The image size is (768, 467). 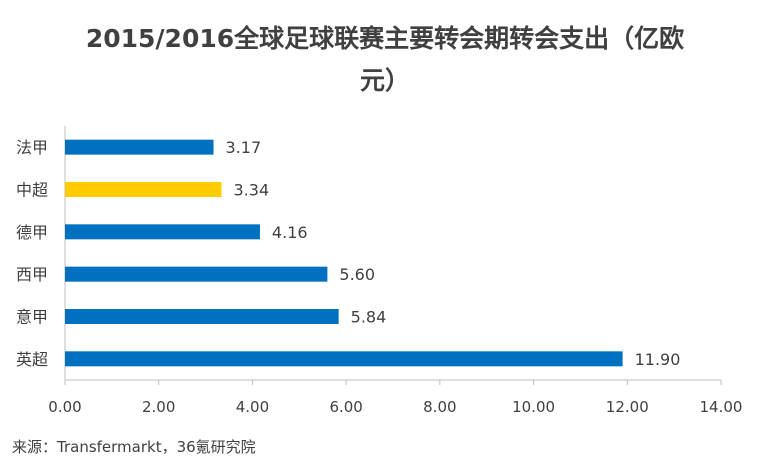 What do you see at coordinates (32, 147) in the screenshot?
I see `category-label: 法甲` at bounding box center [32, 147].